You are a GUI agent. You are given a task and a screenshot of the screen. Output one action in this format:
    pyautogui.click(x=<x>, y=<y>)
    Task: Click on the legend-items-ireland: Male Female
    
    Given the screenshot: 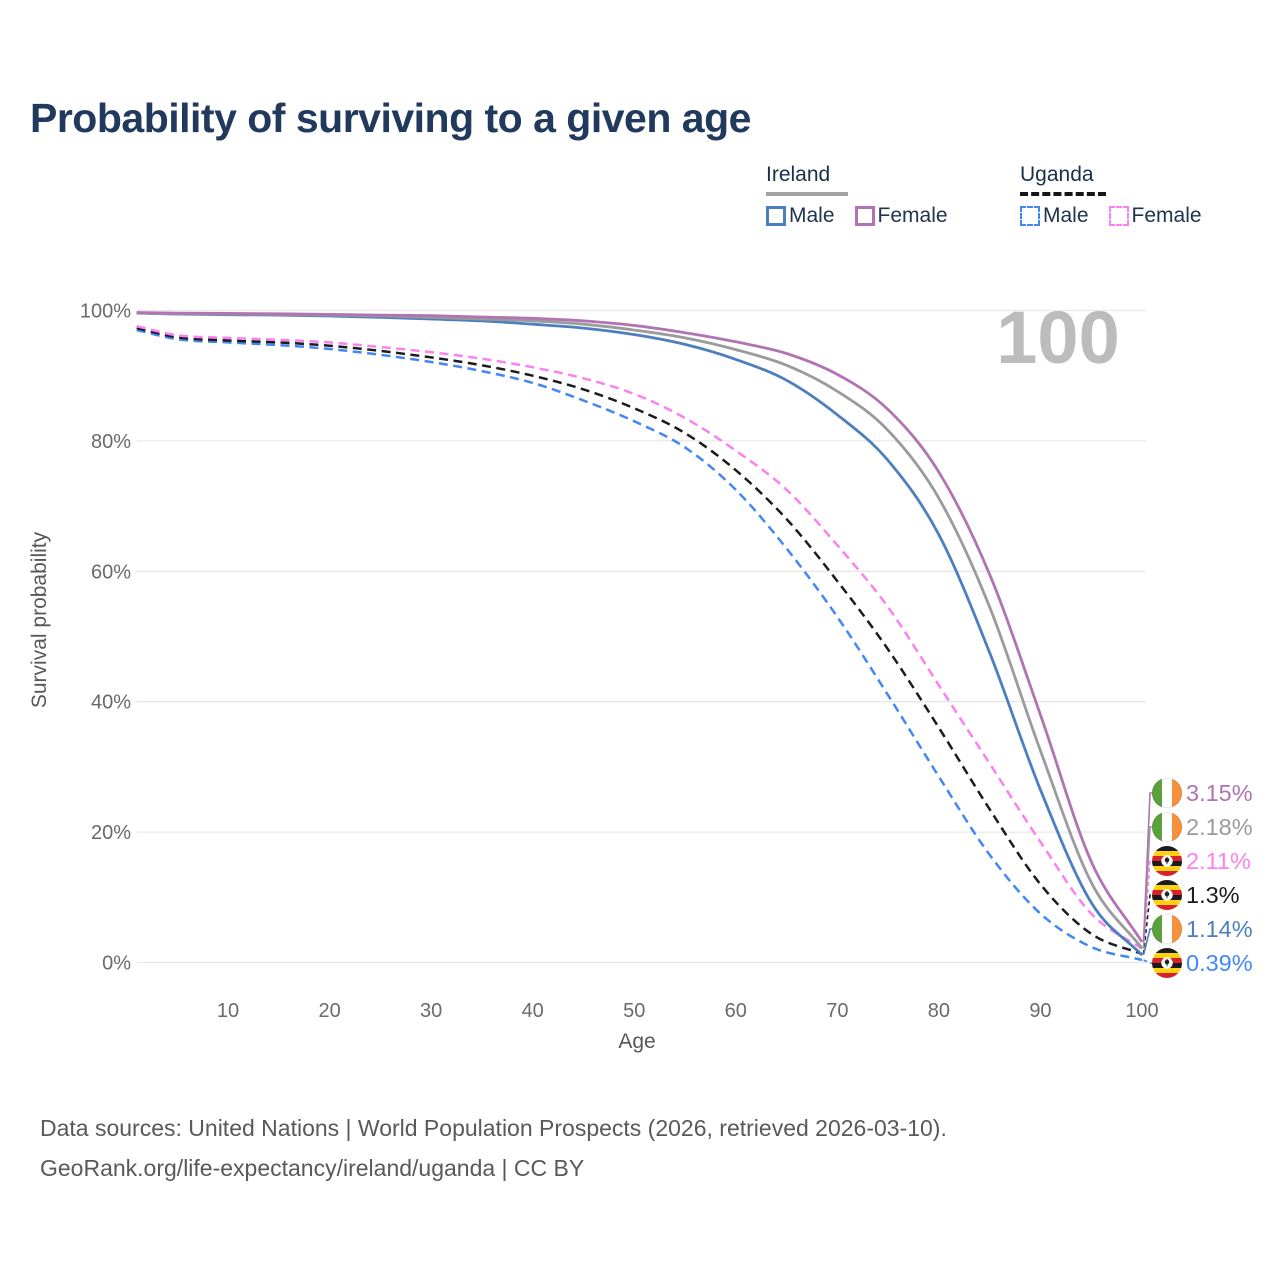 What is the action you would take?
    pyautogui.click(x=857, y=216)
    